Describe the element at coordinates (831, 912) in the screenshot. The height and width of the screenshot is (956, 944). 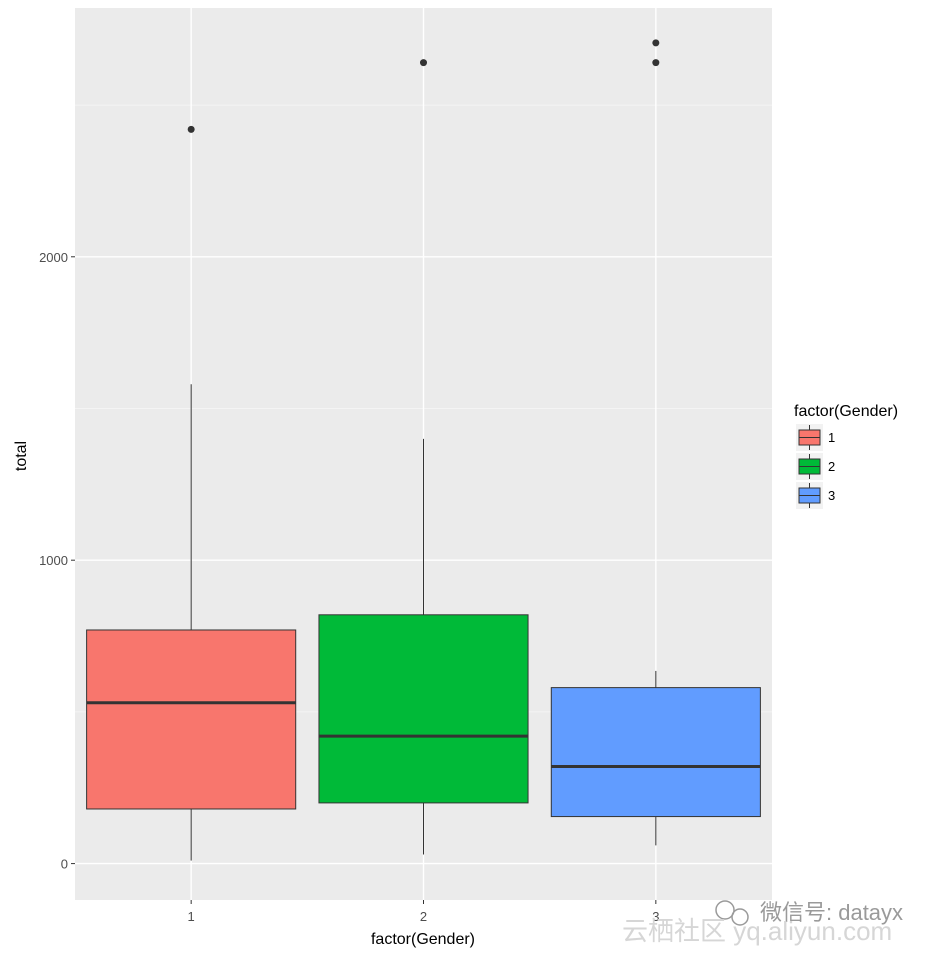
I see `watermark-text: 微信号: datayx` at that location.